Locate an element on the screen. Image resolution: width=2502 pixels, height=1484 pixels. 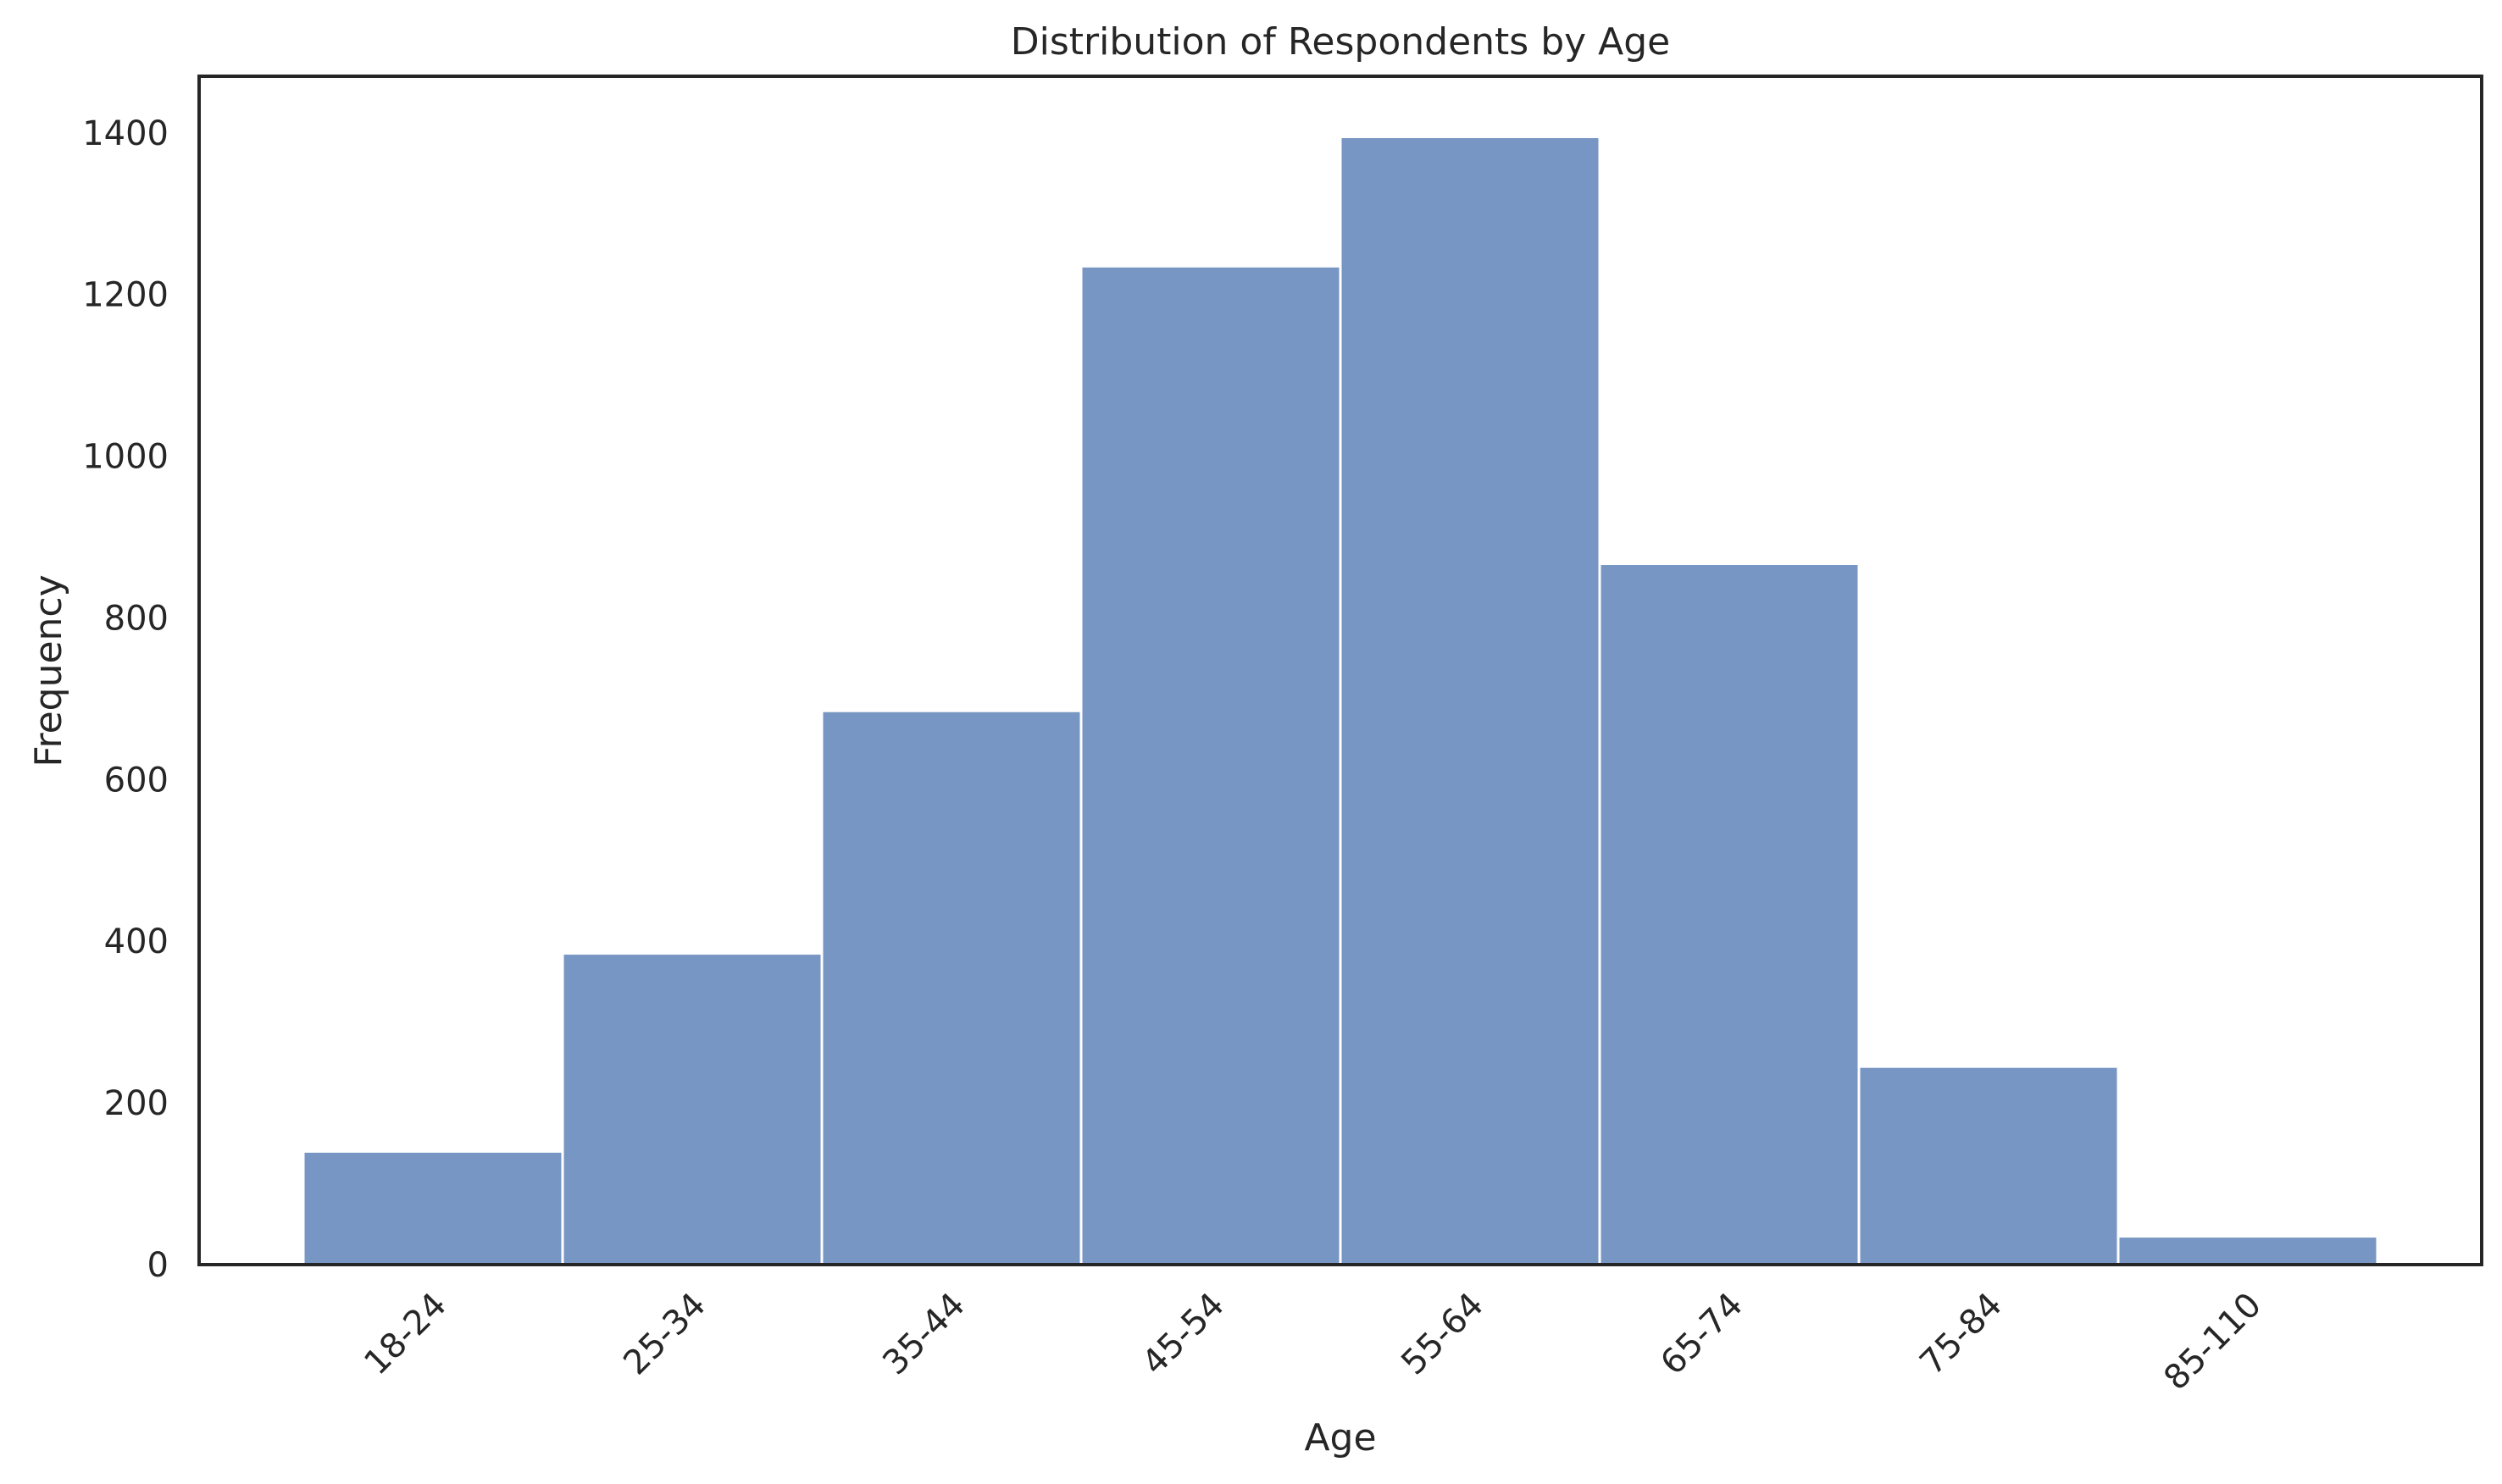
x-tick-label: 85-110 is located at coordinates (2212, 1342).